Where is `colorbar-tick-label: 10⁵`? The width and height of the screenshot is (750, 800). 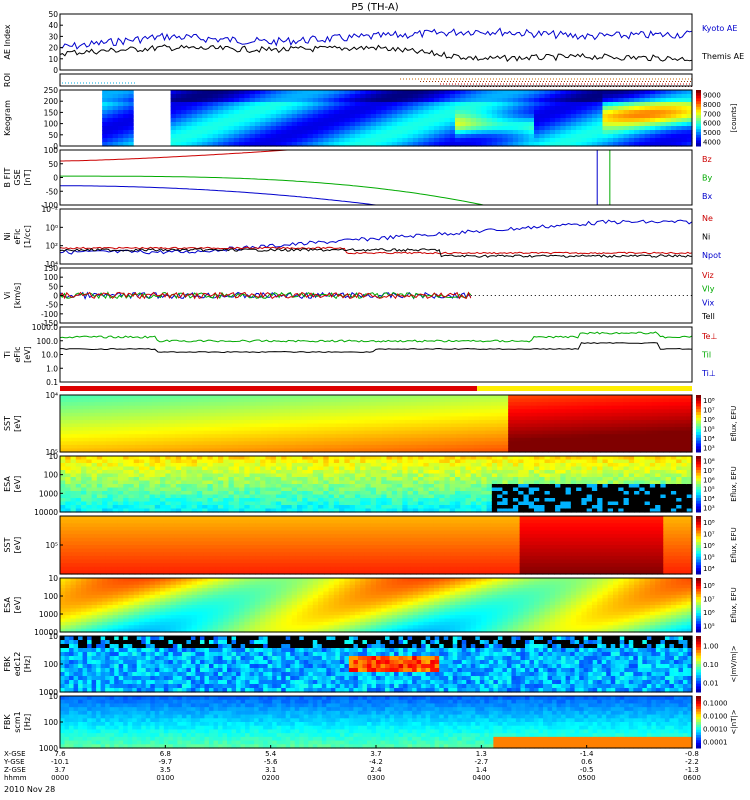
colorbar-tick-label: 10⁵ is located at coordinates (709, 429).